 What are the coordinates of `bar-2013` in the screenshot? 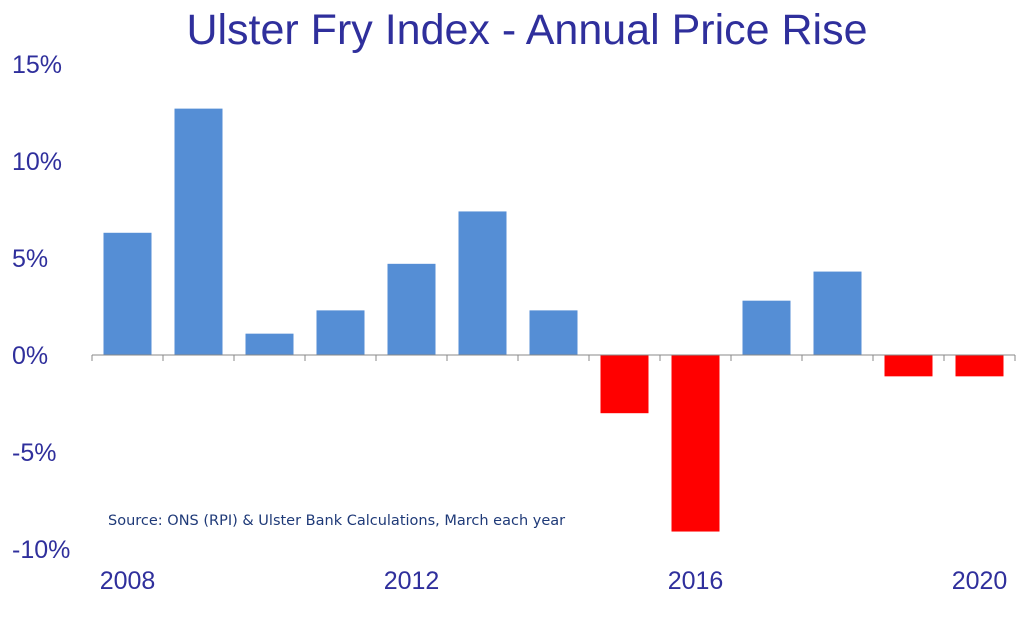 It's located at (482, 283).